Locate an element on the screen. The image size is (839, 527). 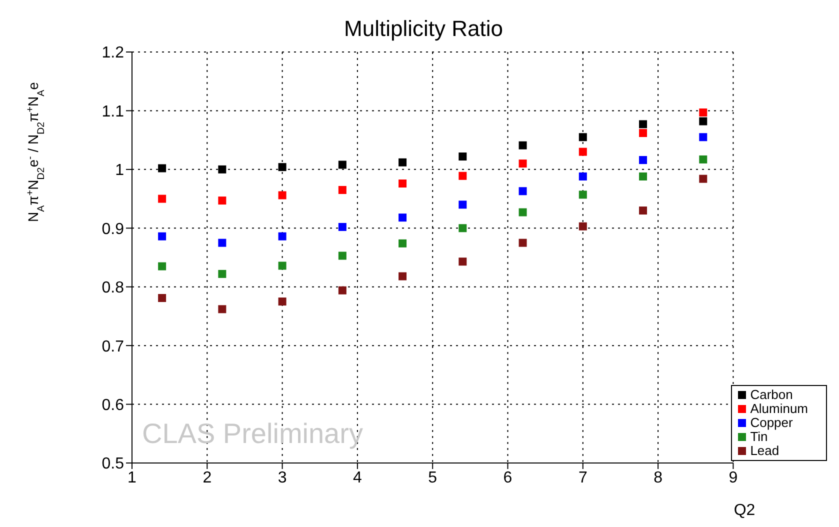
y-tick-label: 0.9 is located at coordinates (113, 229).